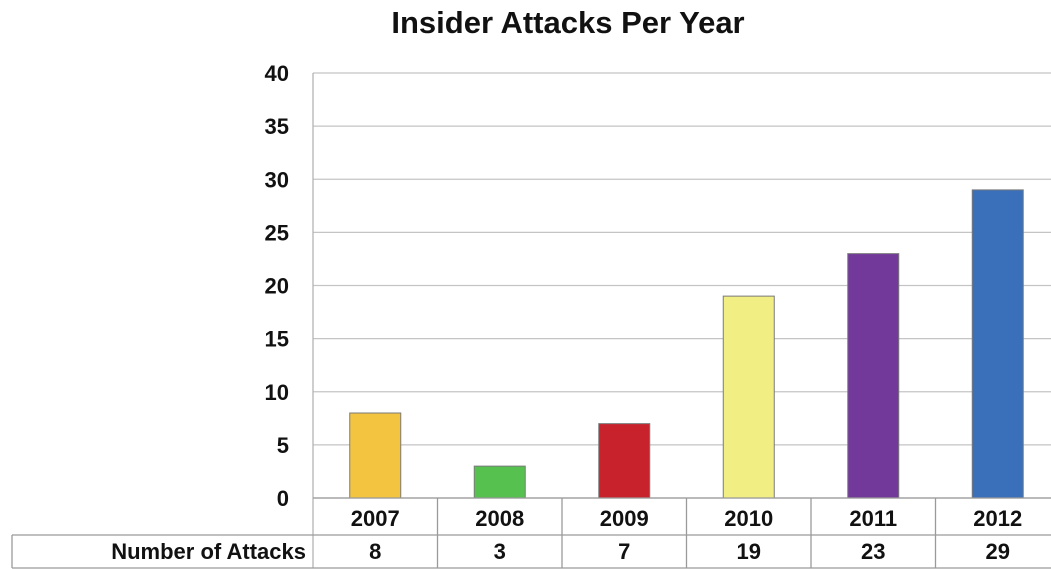 The image size is (1051, 569). What do you see at coordinates (208, 551) in the screenshot?
I see `data-table-row-header: Number of Attacks` at bounding box center [208, 551].